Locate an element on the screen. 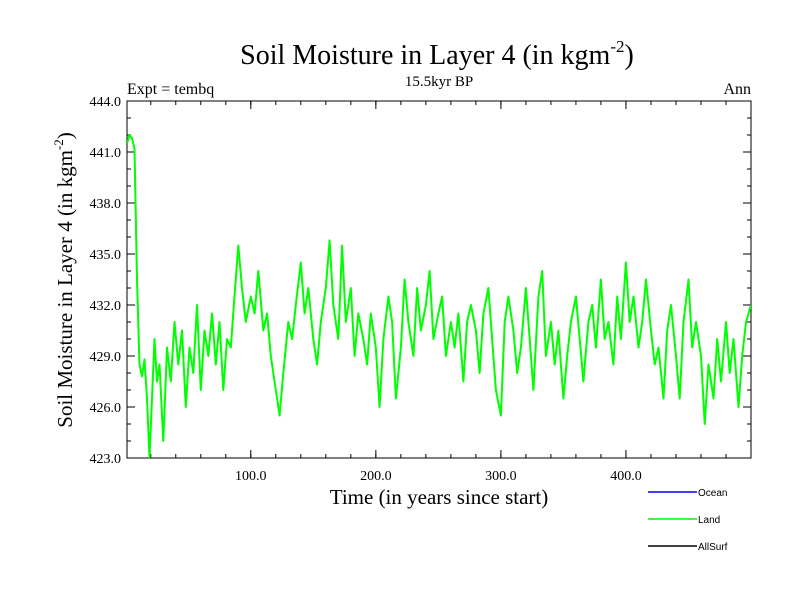  y-tick-label: 426.0 is located at coordinates (106, 408).